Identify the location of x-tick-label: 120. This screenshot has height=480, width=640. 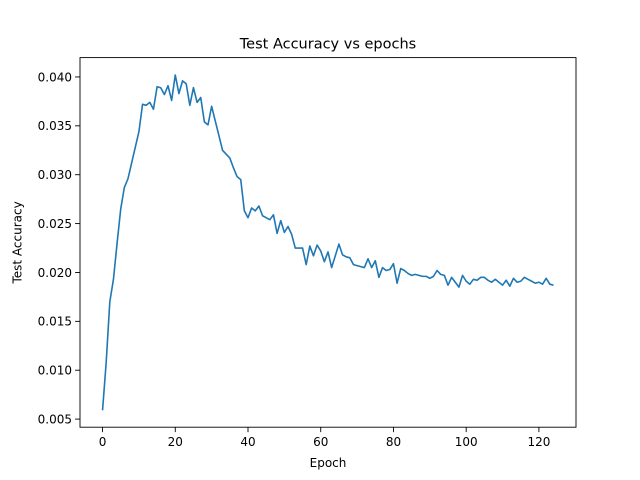
(538, 442).